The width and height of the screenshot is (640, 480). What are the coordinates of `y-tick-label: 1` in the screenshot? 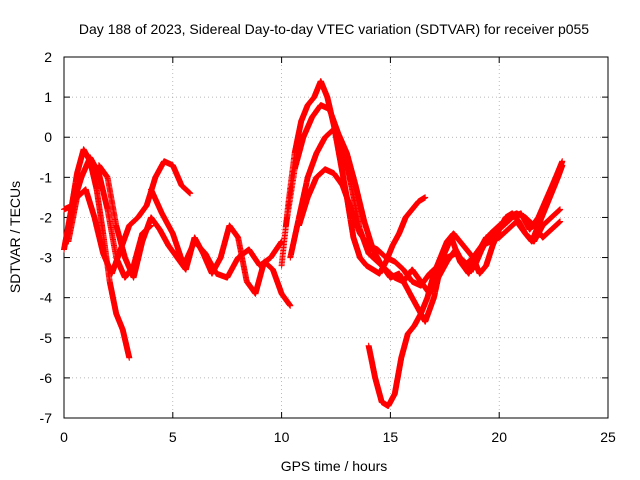 It's located at (48, 97).